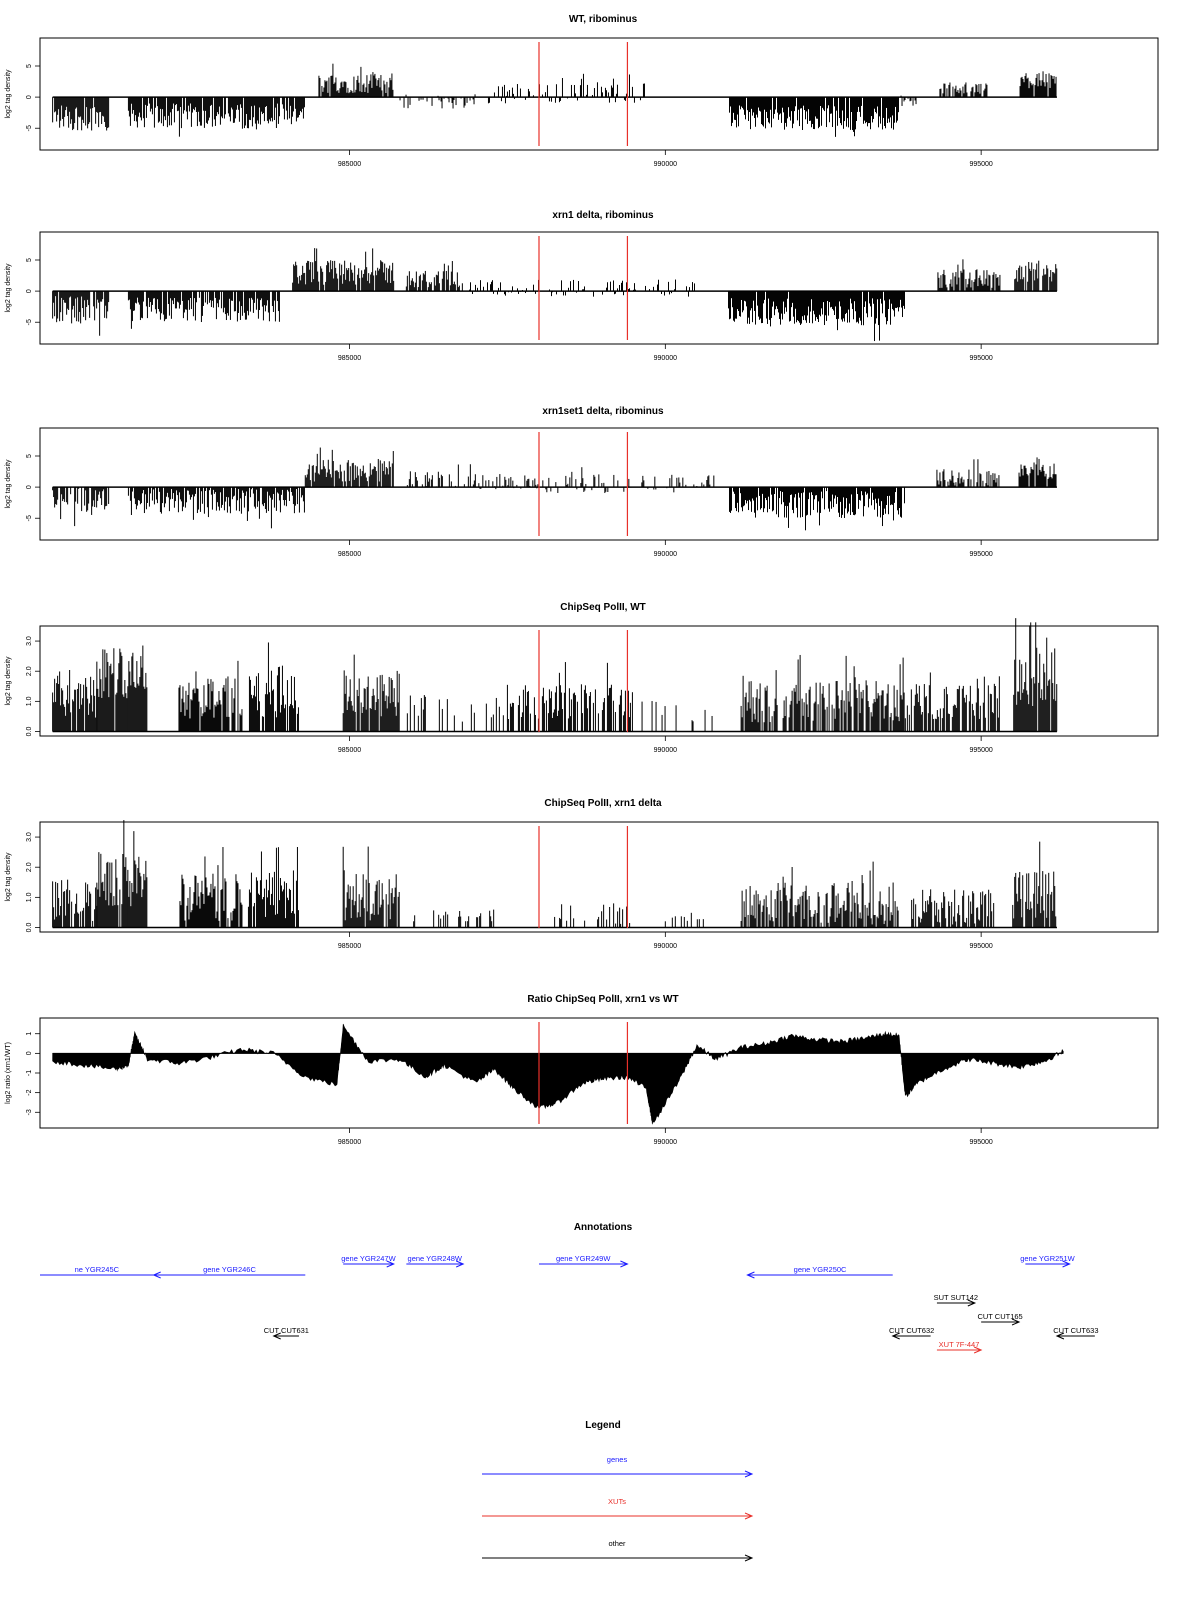 This screenshot has width=1200, height=1600. What do you see at coordinates (29, 701) in the screenshot?
I see `y-tick-label: 1.0` at bounding box center [29, 701].